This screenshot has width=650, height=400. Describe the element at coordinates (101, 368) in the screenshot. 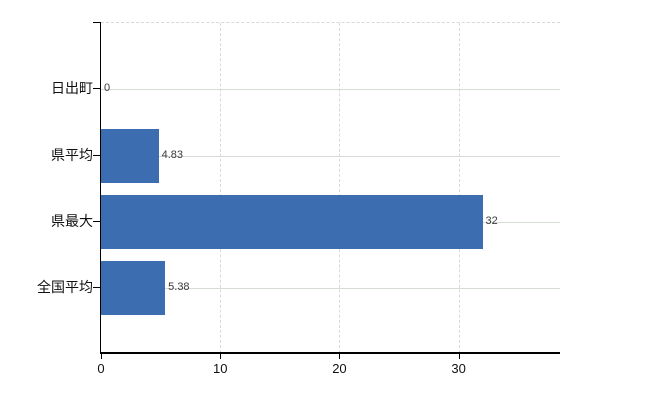

I see `x-axis-tick-label: 0` at that location.